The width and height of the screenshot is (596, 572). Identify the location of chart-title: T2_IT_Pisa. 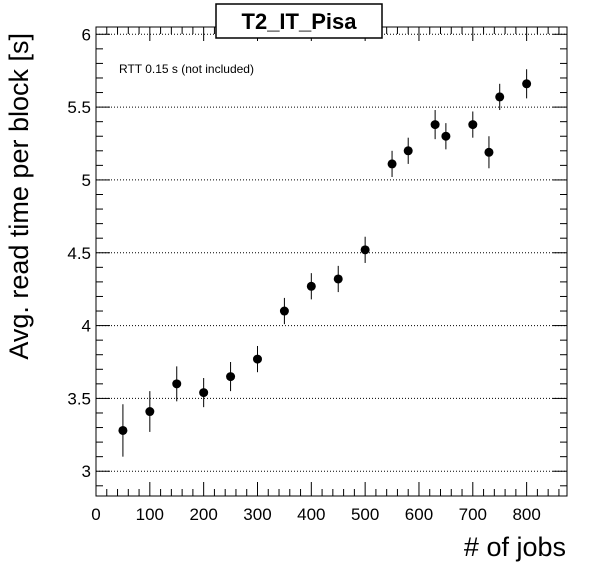
(300, 21).